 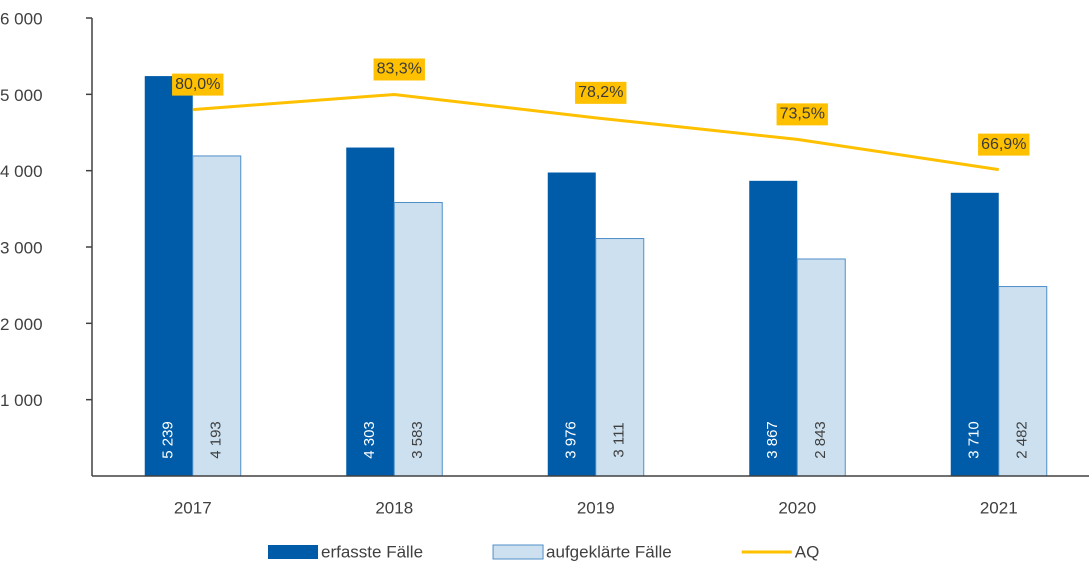 What do you see at coordinates (21, 324) in the screenshot?
I see `y-tick-label: 2 000` at bounding box center [21, 324].